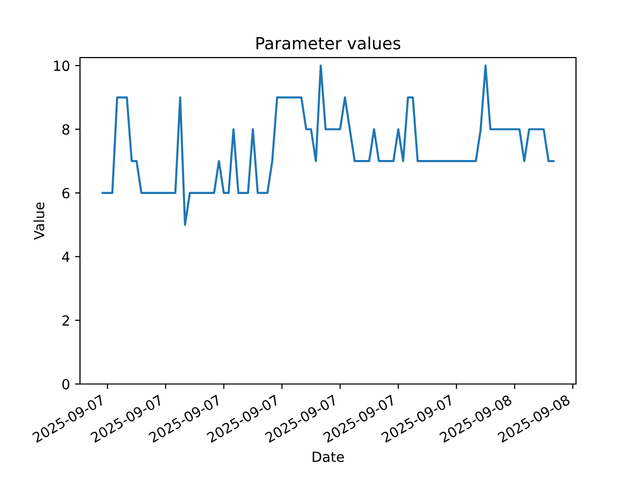 This screenshot has height=480, width=640. I want to click on y-tick-label: 4, so click(66, 257).